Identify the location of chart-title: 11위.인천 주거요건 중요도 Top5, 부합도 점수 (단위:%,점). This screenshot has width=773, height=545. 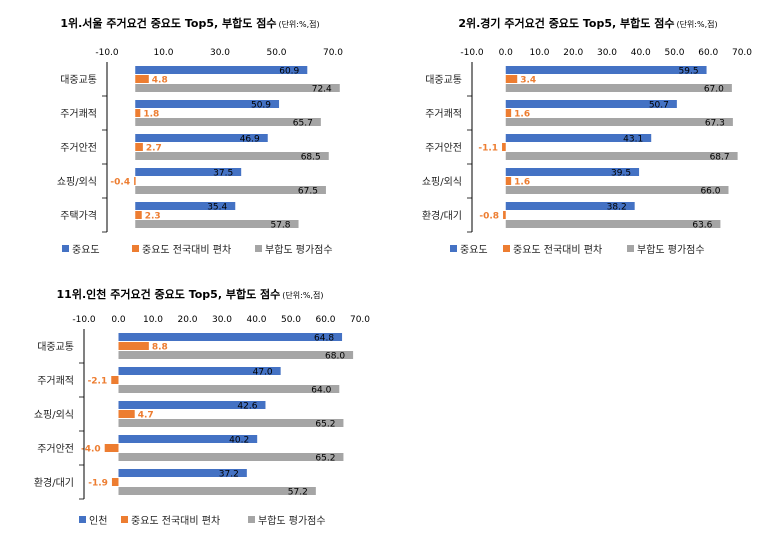
(190, 294).